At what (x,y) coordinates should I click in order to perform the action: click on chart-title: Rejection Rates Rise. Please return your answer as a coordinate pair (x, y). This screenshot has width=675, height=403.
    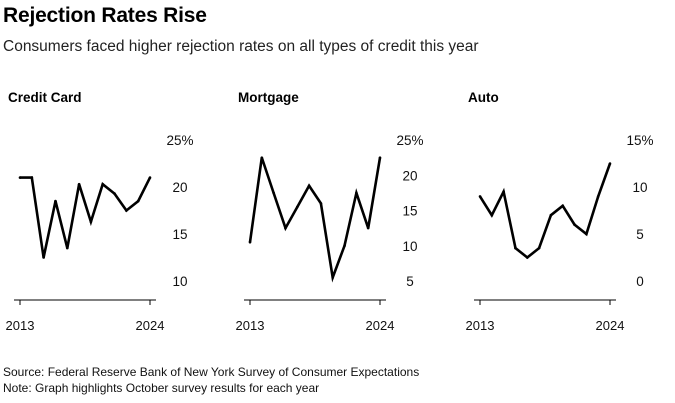
    Looking at the image, I should click on (105, 15).